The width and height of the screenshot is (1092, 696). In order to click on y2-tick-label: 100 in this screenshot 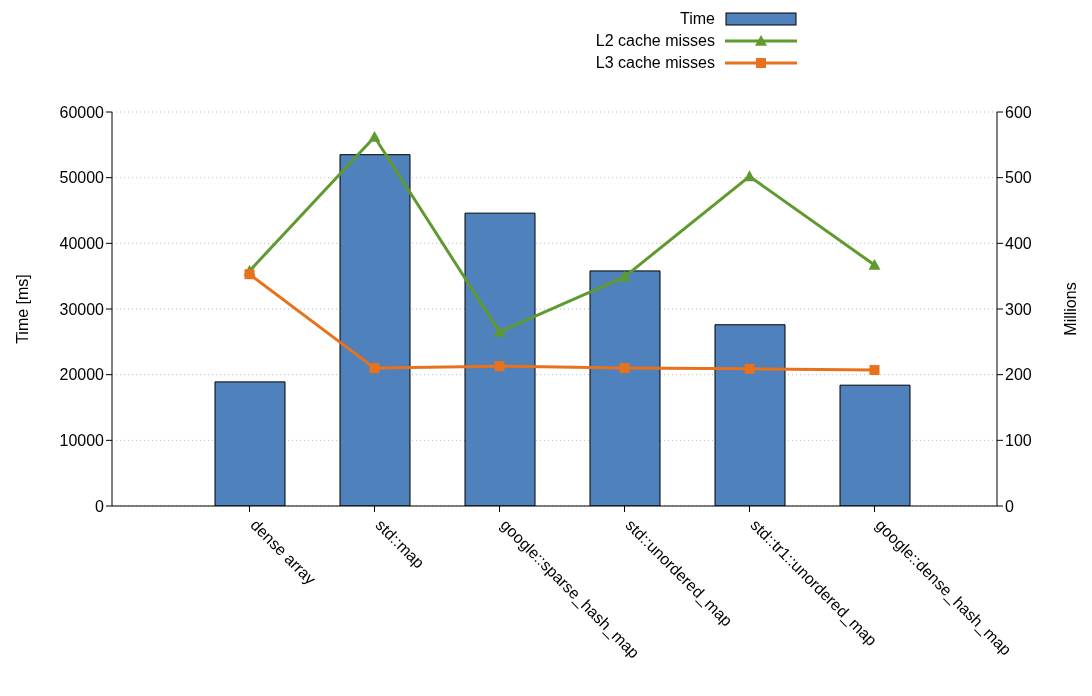, I will do `click(1018, 441)`.